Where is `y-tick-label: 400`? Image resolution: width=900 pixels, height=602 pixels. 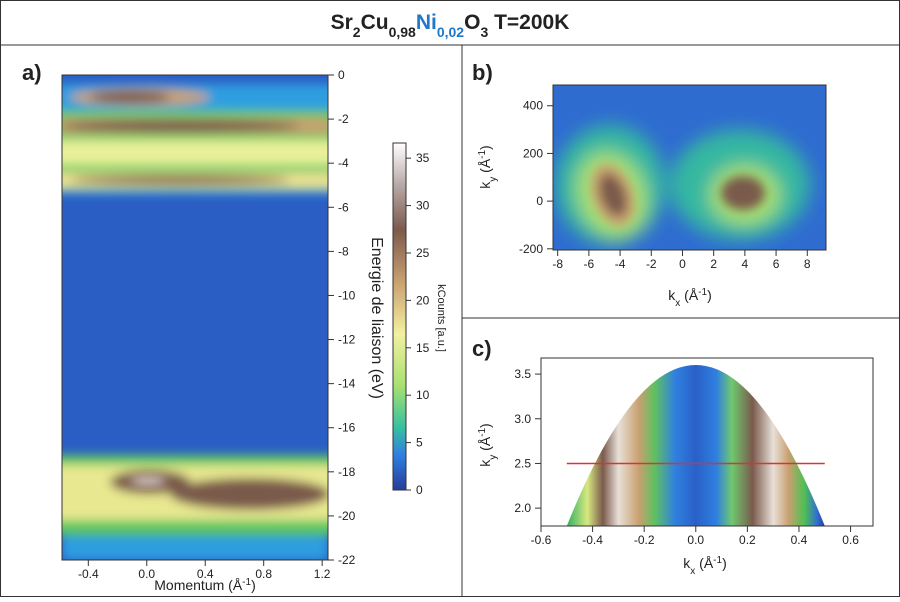
y-tick-label: 400 is located at coordinates (533, 106).